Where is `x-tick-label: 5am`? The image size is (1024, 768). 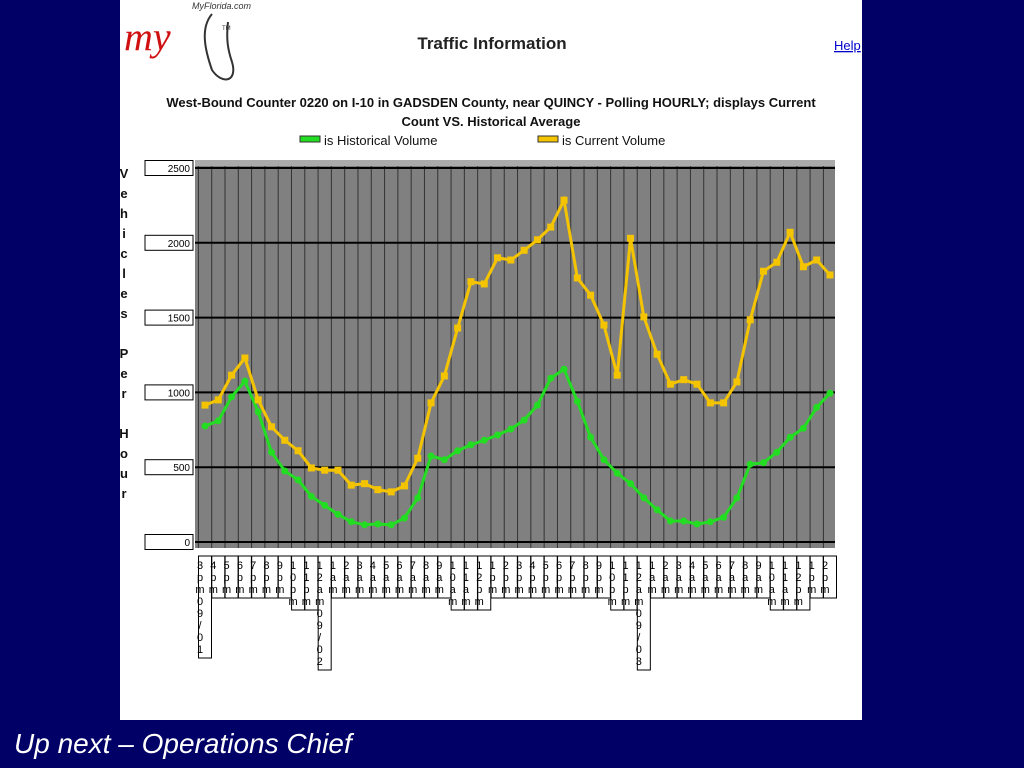
x-tick-label: 5am is located at coordinates (705, 578).